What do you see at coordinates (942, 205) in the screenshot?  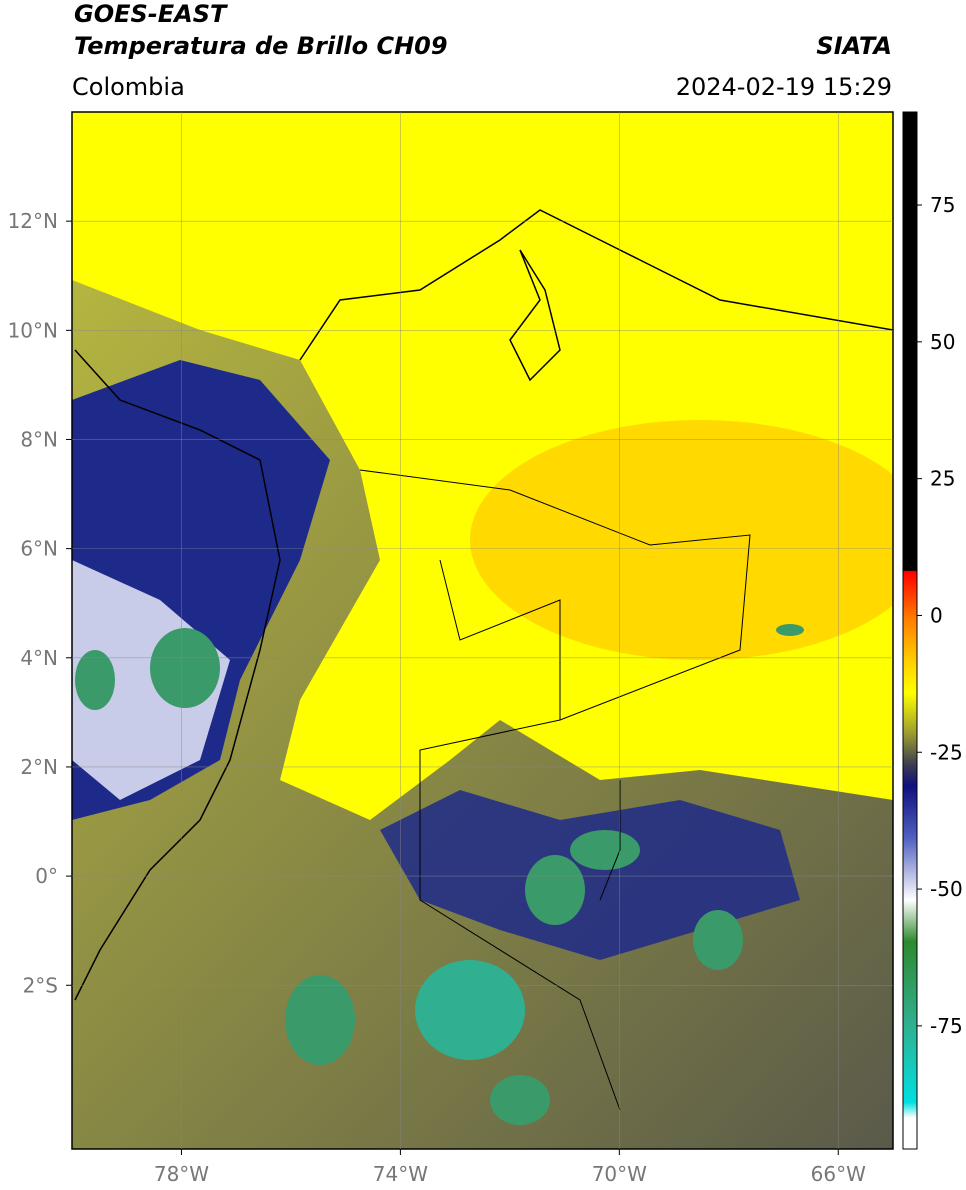 I see `colorbar-tick-label: 75` at bounding box center [942, 205].